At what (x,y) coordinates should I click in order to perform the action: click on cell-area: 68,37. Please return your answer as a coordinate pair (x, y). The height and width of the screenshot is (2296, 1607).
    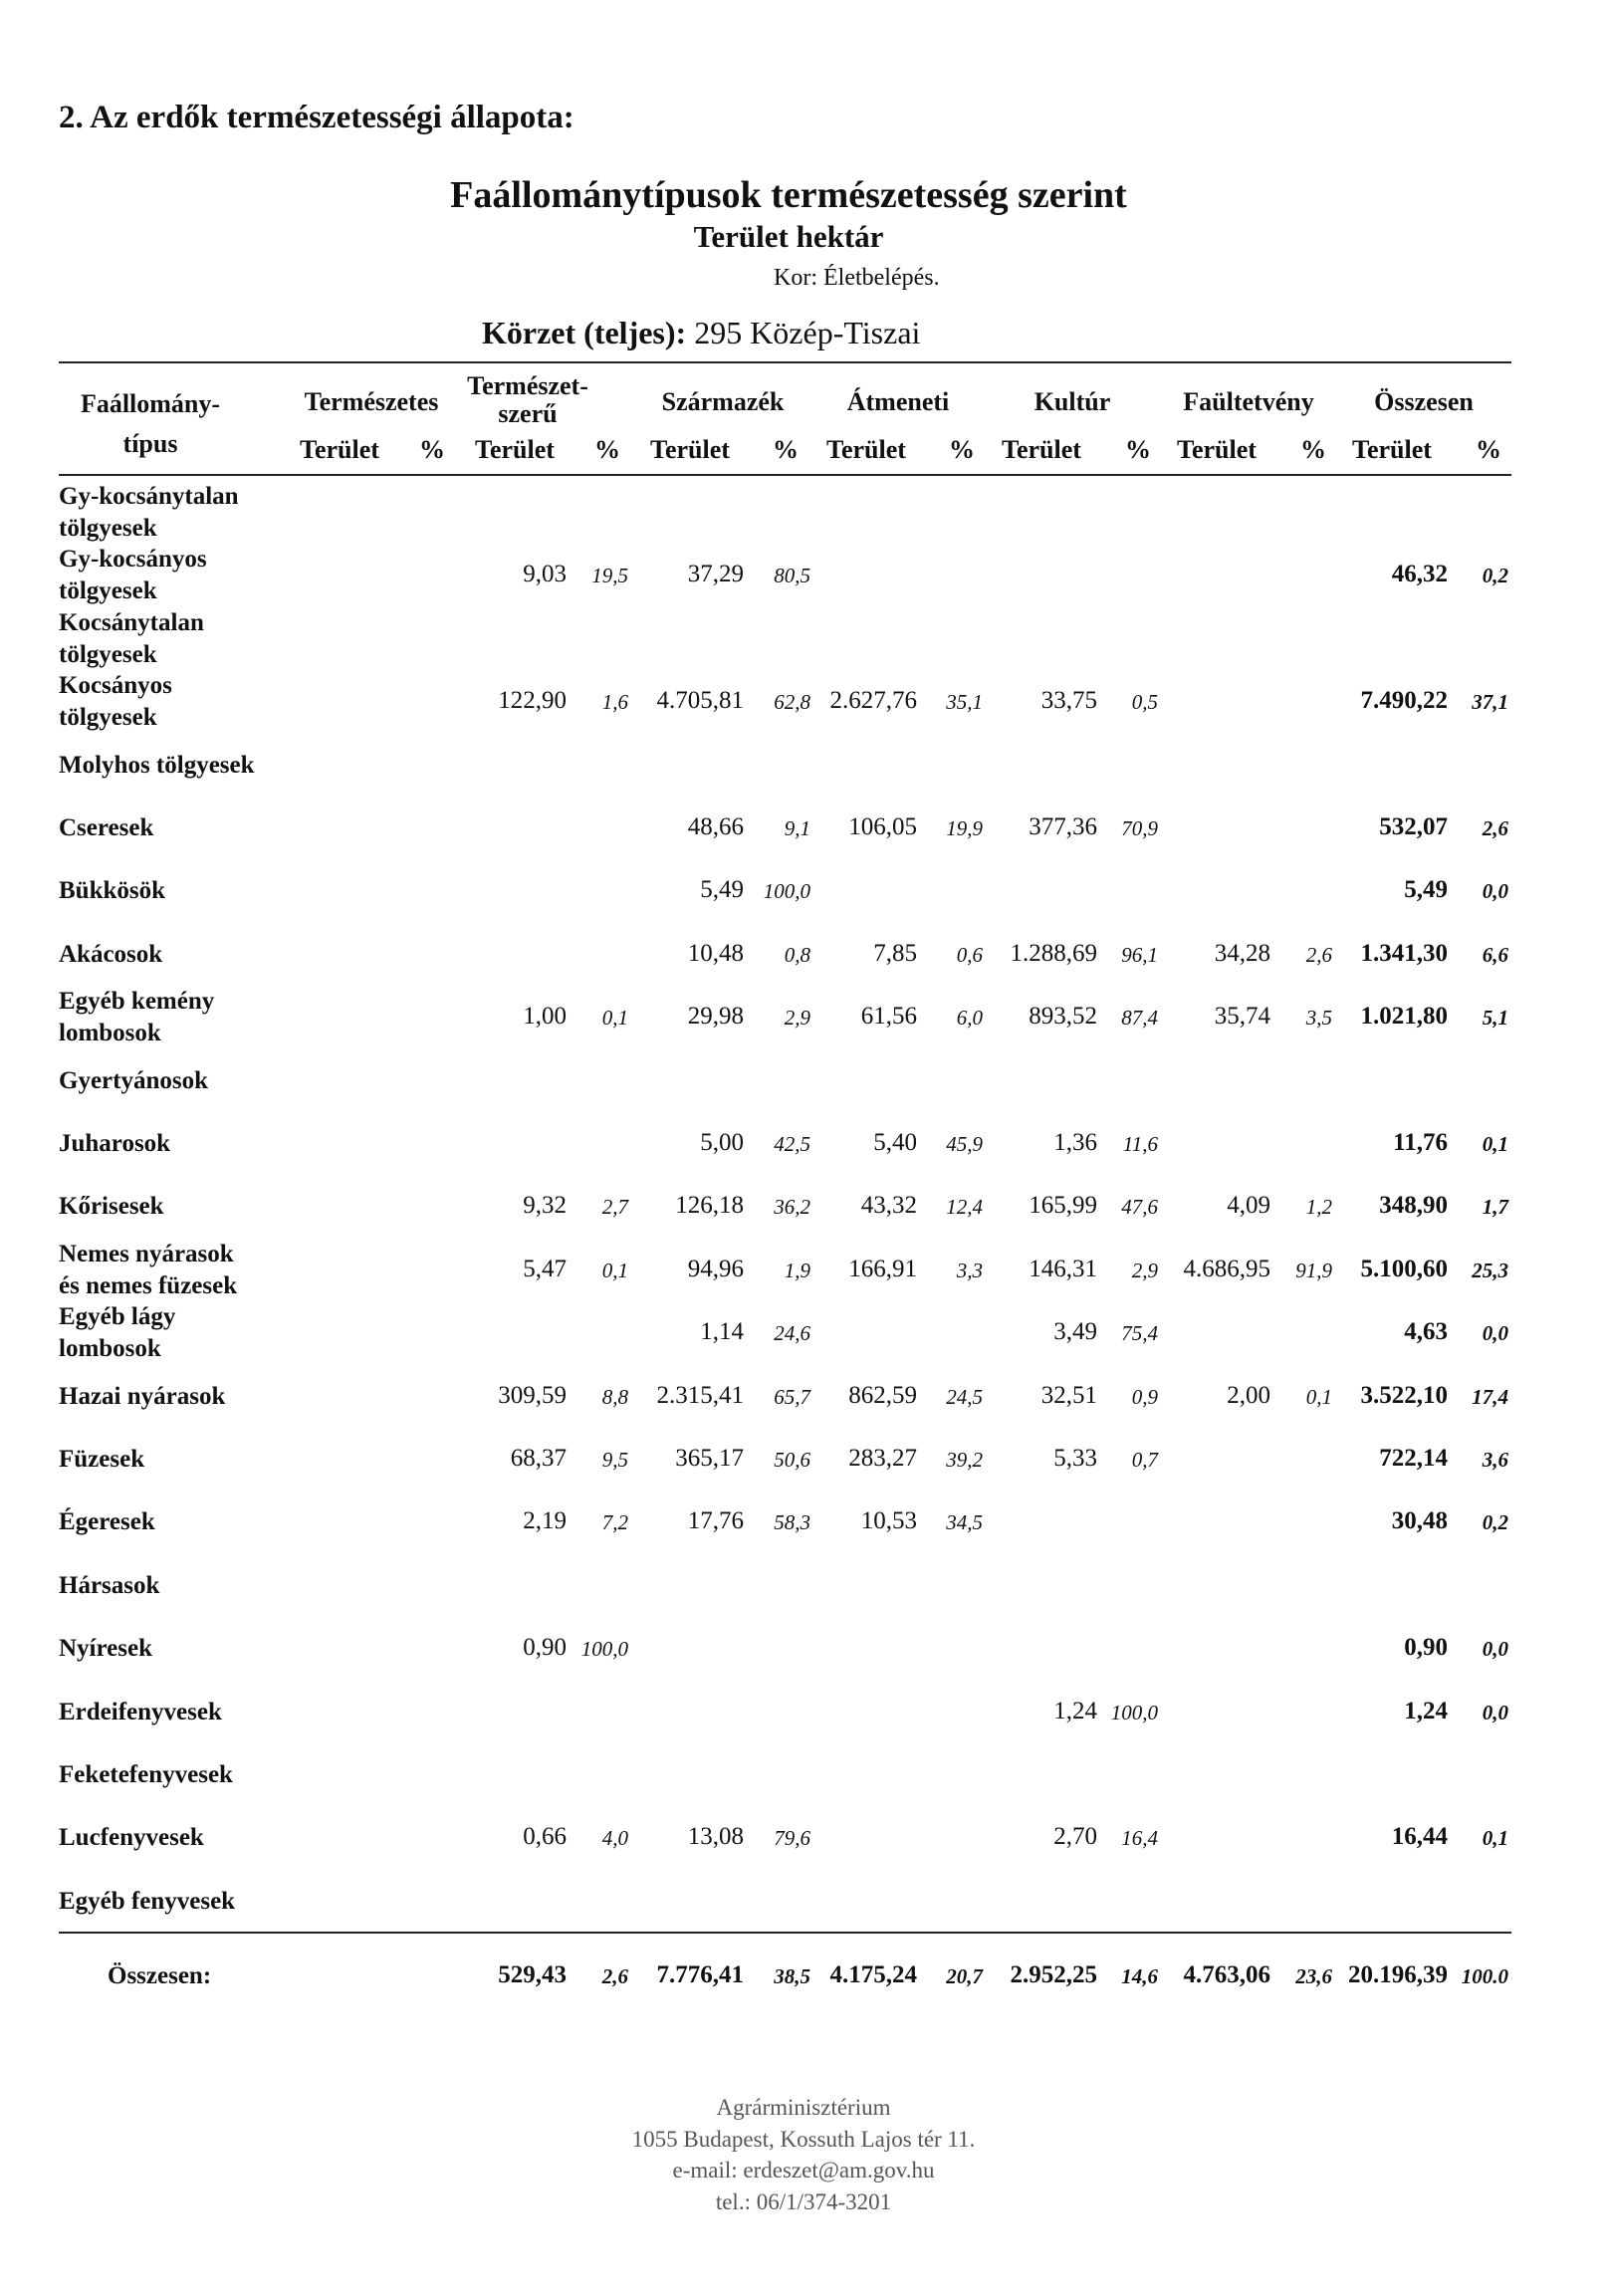
    Looking at the image, I should click on (538, 1458).